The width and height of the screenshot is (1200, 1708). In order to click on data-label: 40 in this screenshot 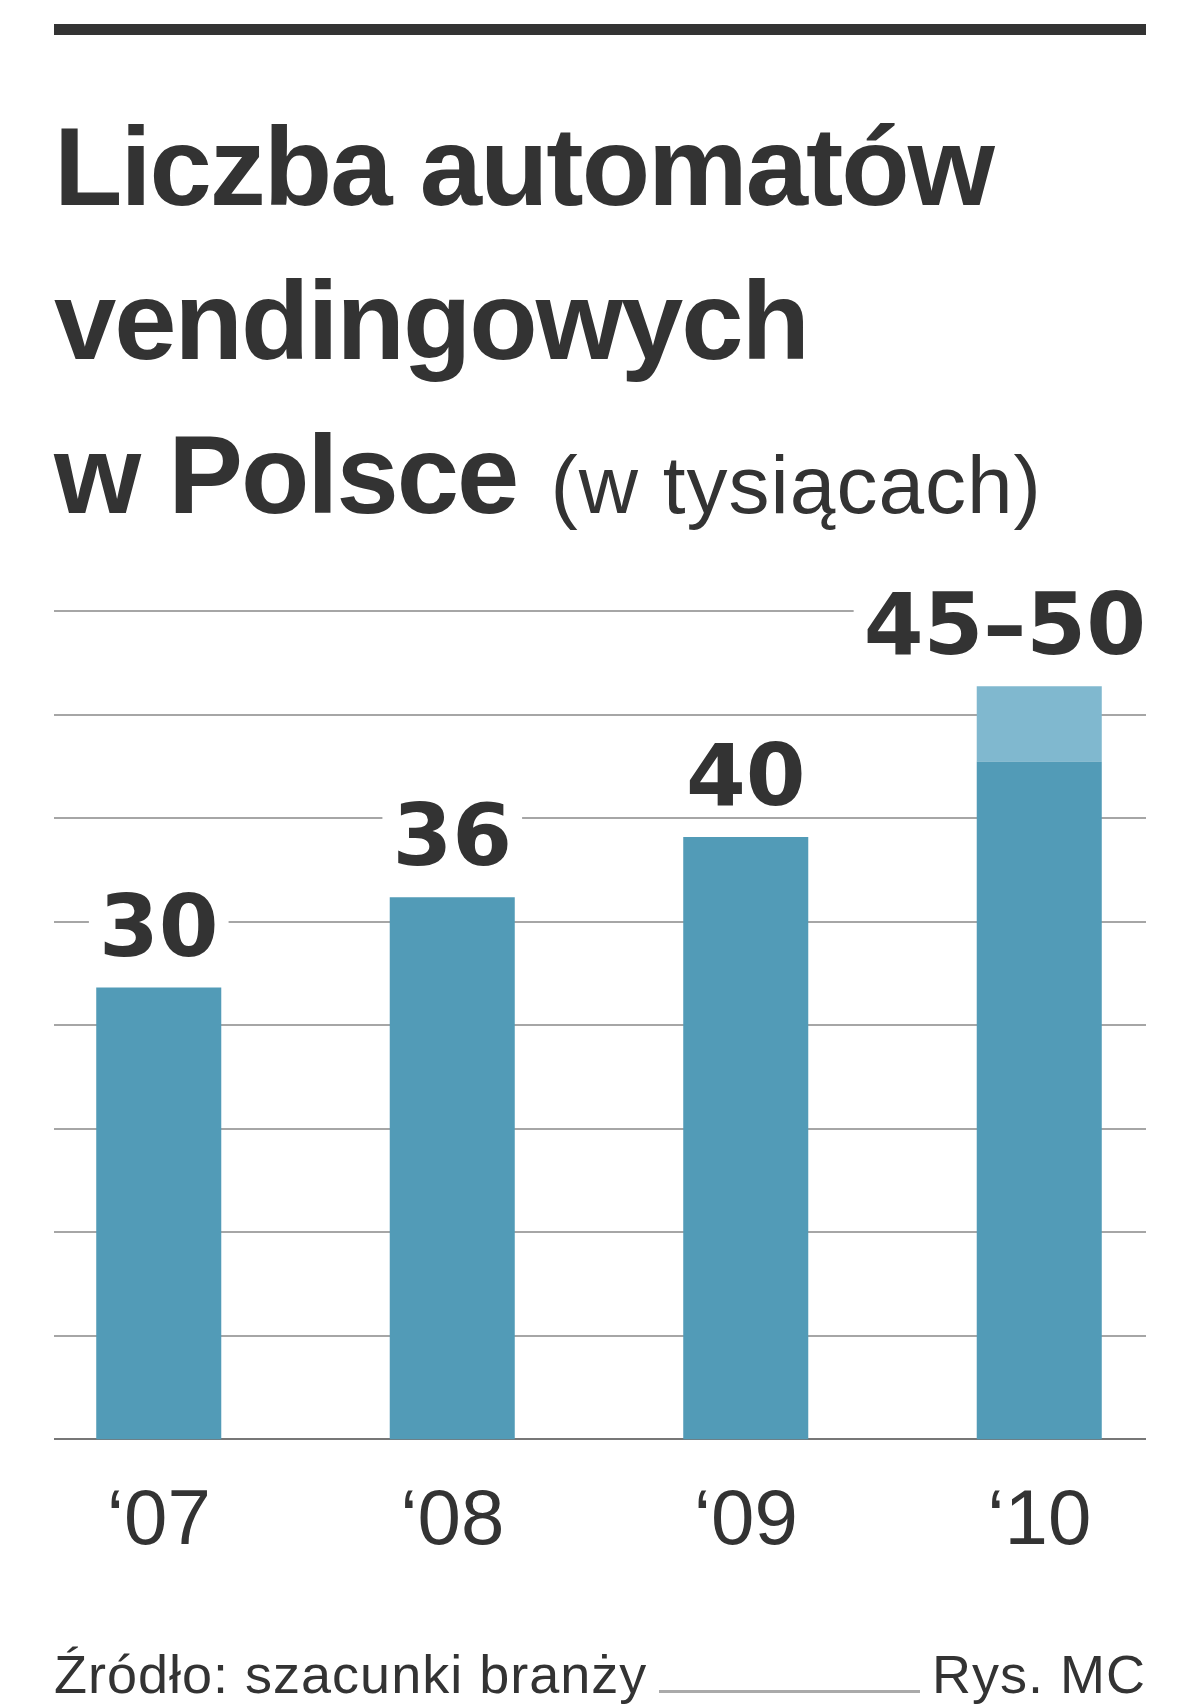, I will do `click(745, 774)`.